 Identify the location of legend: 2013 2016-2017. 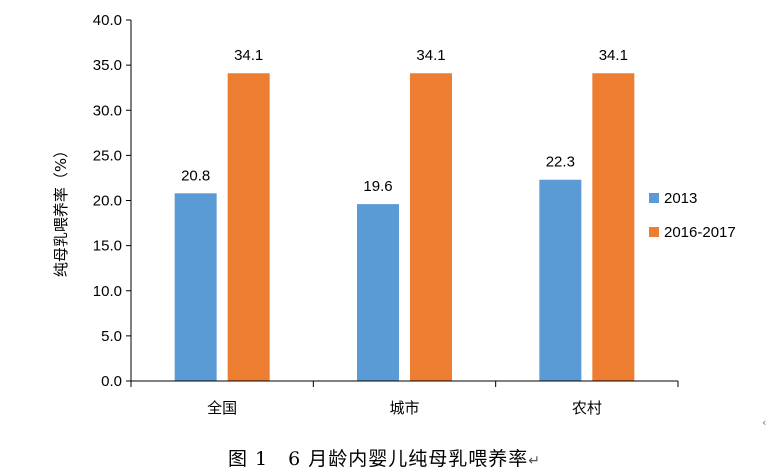
(692, 215).